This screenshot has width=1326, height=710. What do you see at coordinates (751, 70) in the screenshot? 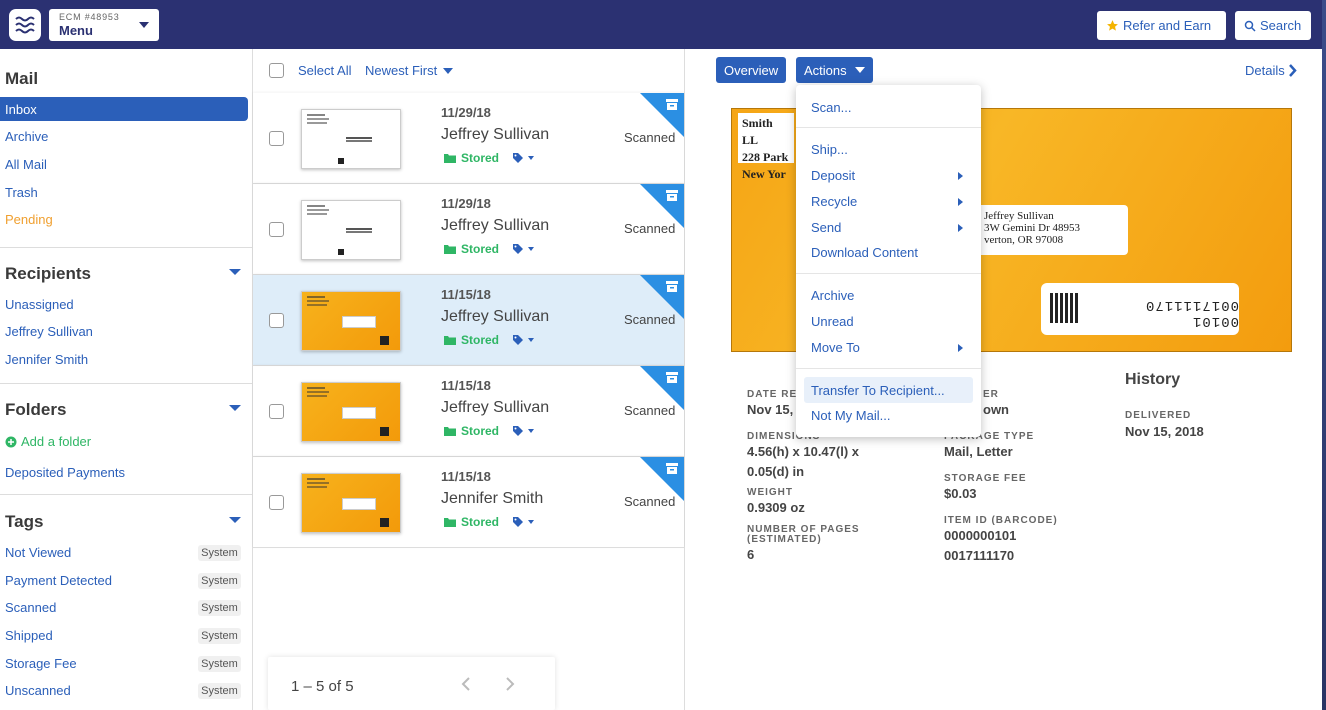
I see `overview-button: Overview` at bounding box center [751, 70].